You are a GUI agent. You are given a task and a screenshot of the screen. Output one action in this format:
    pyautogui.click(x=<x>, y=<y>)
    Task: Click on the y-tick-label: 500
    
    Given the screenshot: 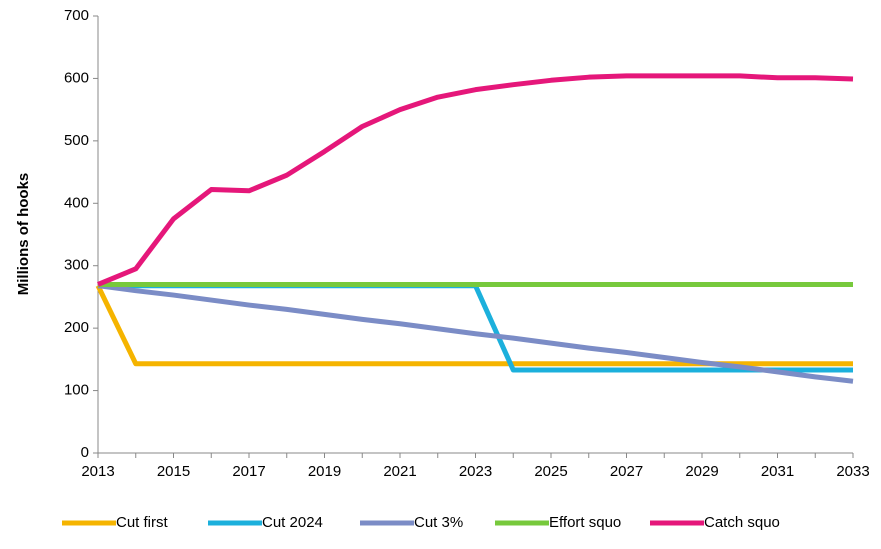 What is the action you would take?
    pyautogui.click(x=76, y=140)
    